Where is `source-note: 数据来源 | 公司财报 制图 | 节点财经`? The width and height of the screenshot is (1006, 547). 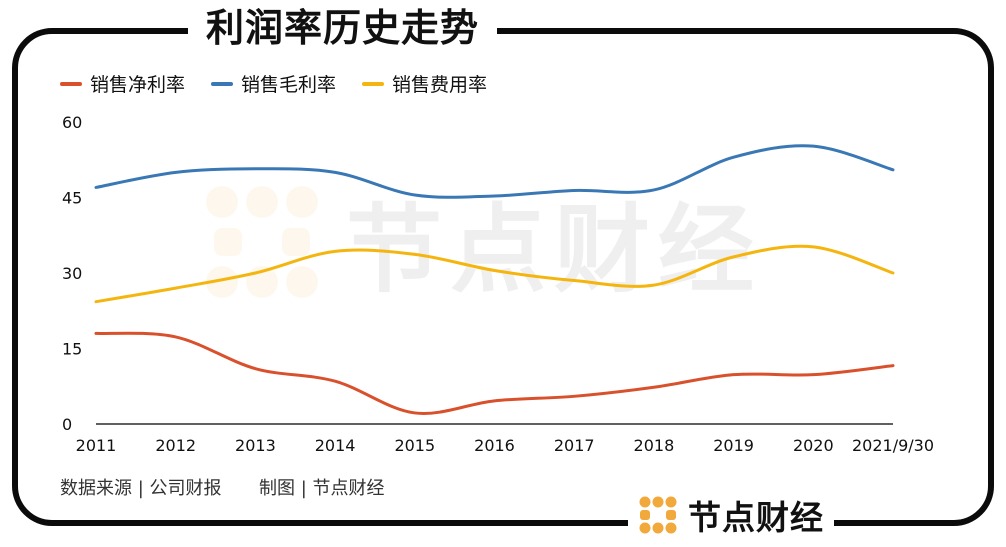
source-note: 数据来源 | 公司财报 制图 | 节点财经 is located at coordinates (222, 487).